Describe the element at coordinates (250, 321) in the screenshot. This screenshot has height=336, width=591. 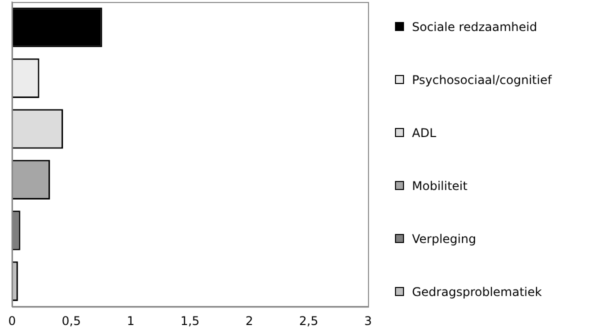
I see `x-tick-label: 2` at that location.